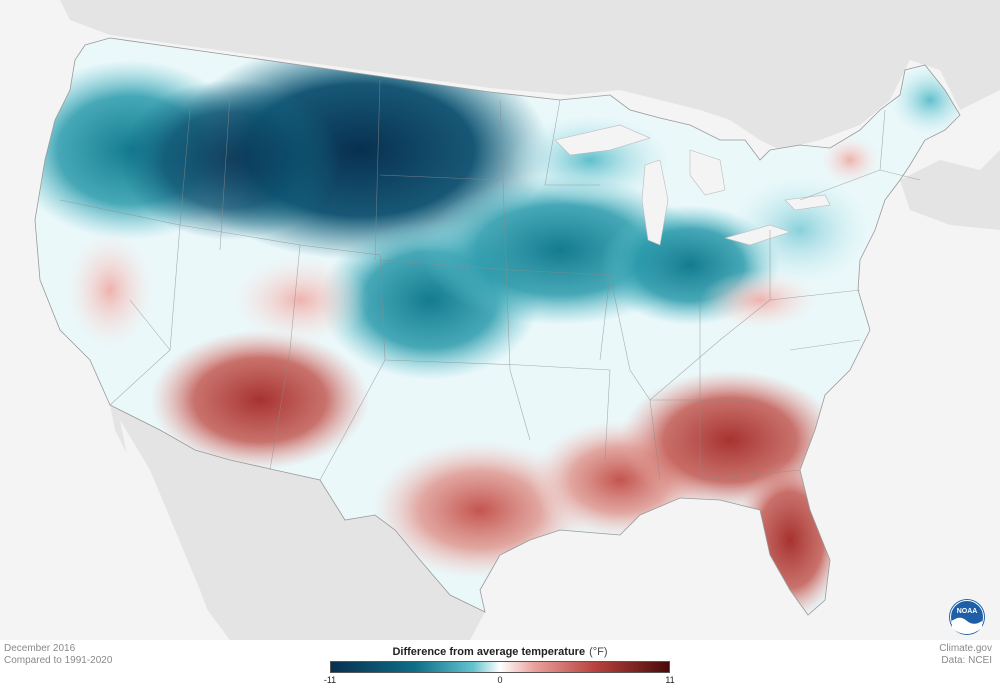  Describe the element at coordinates (967, 617) in the screenshot. I see `noaa-logo: NOAA` at that location.